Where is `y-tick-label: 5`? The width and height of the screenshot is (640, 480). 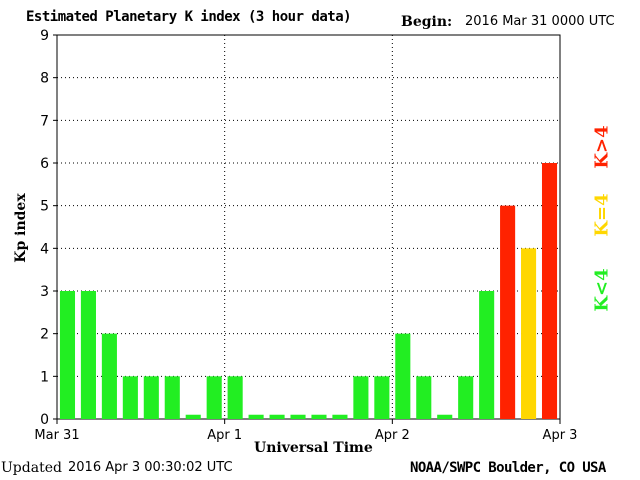
y-tick-label: 5 is located at coordinates (44, 207).